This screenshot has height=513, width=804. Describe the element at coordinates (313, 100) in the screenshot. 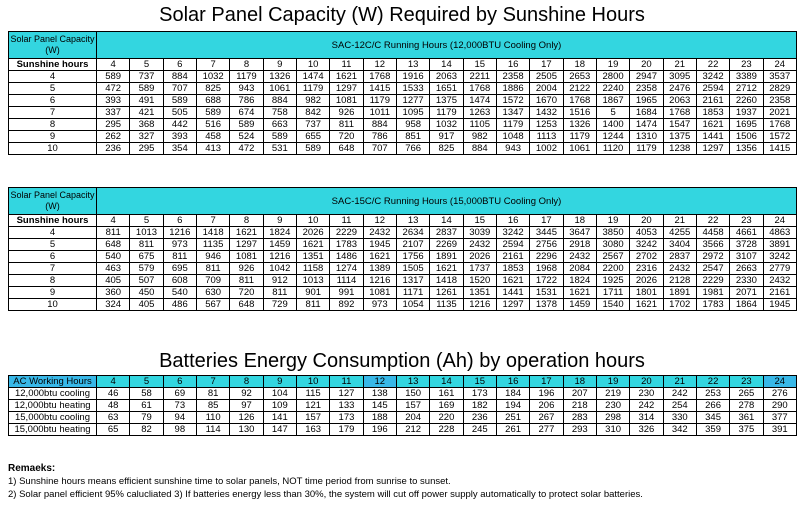

I see `table-cell: 982` at that location.